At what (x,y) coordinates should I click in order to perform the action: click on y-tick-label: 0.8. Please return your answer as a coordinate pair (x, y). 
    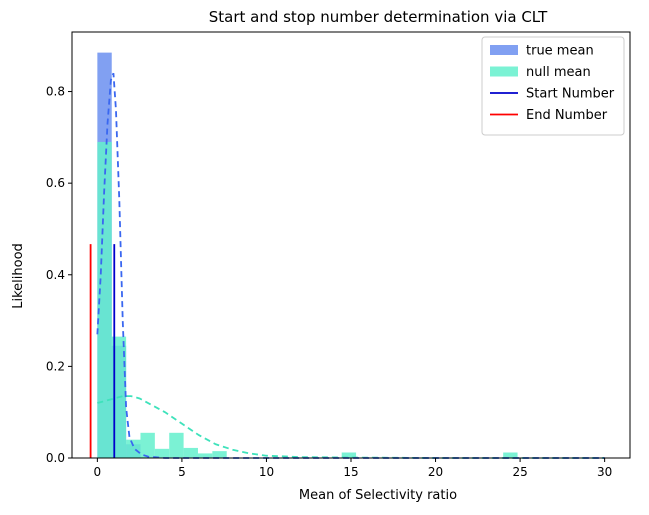
    Looking at the image, I should click on (55, 92).